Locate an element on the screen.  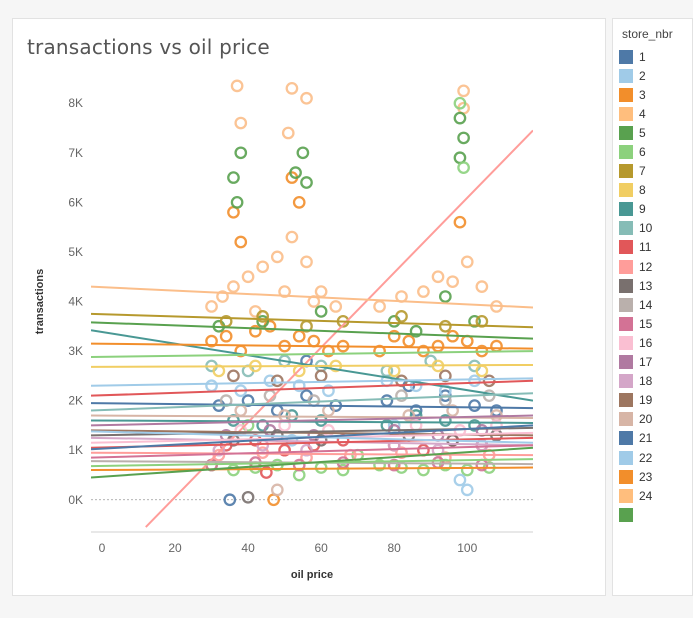
legend-item: 7 is located at coordinates (652, 171).